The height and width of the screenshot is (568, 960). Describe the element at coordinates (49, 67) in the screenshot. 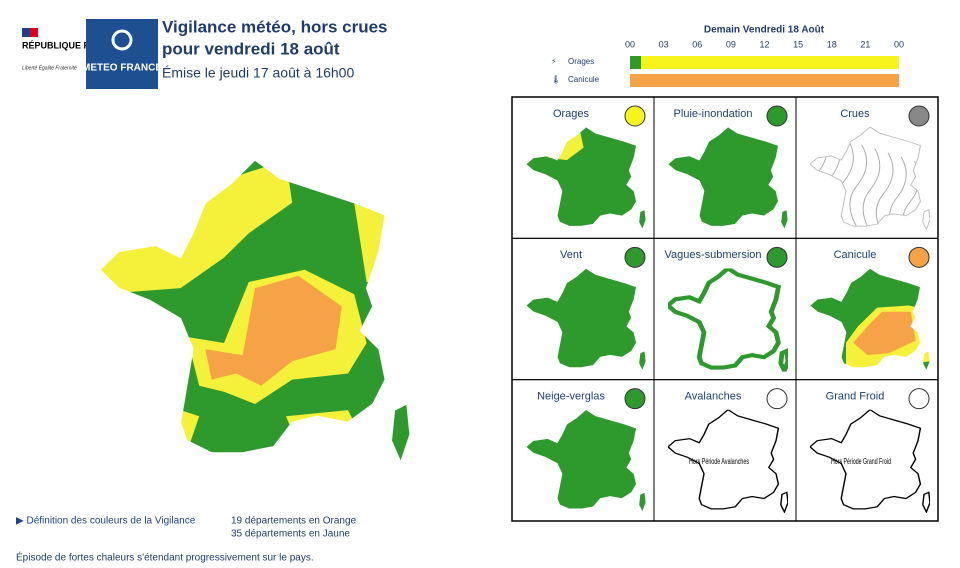

I see `motto: Liberté Égalité Fraternité` at that location.